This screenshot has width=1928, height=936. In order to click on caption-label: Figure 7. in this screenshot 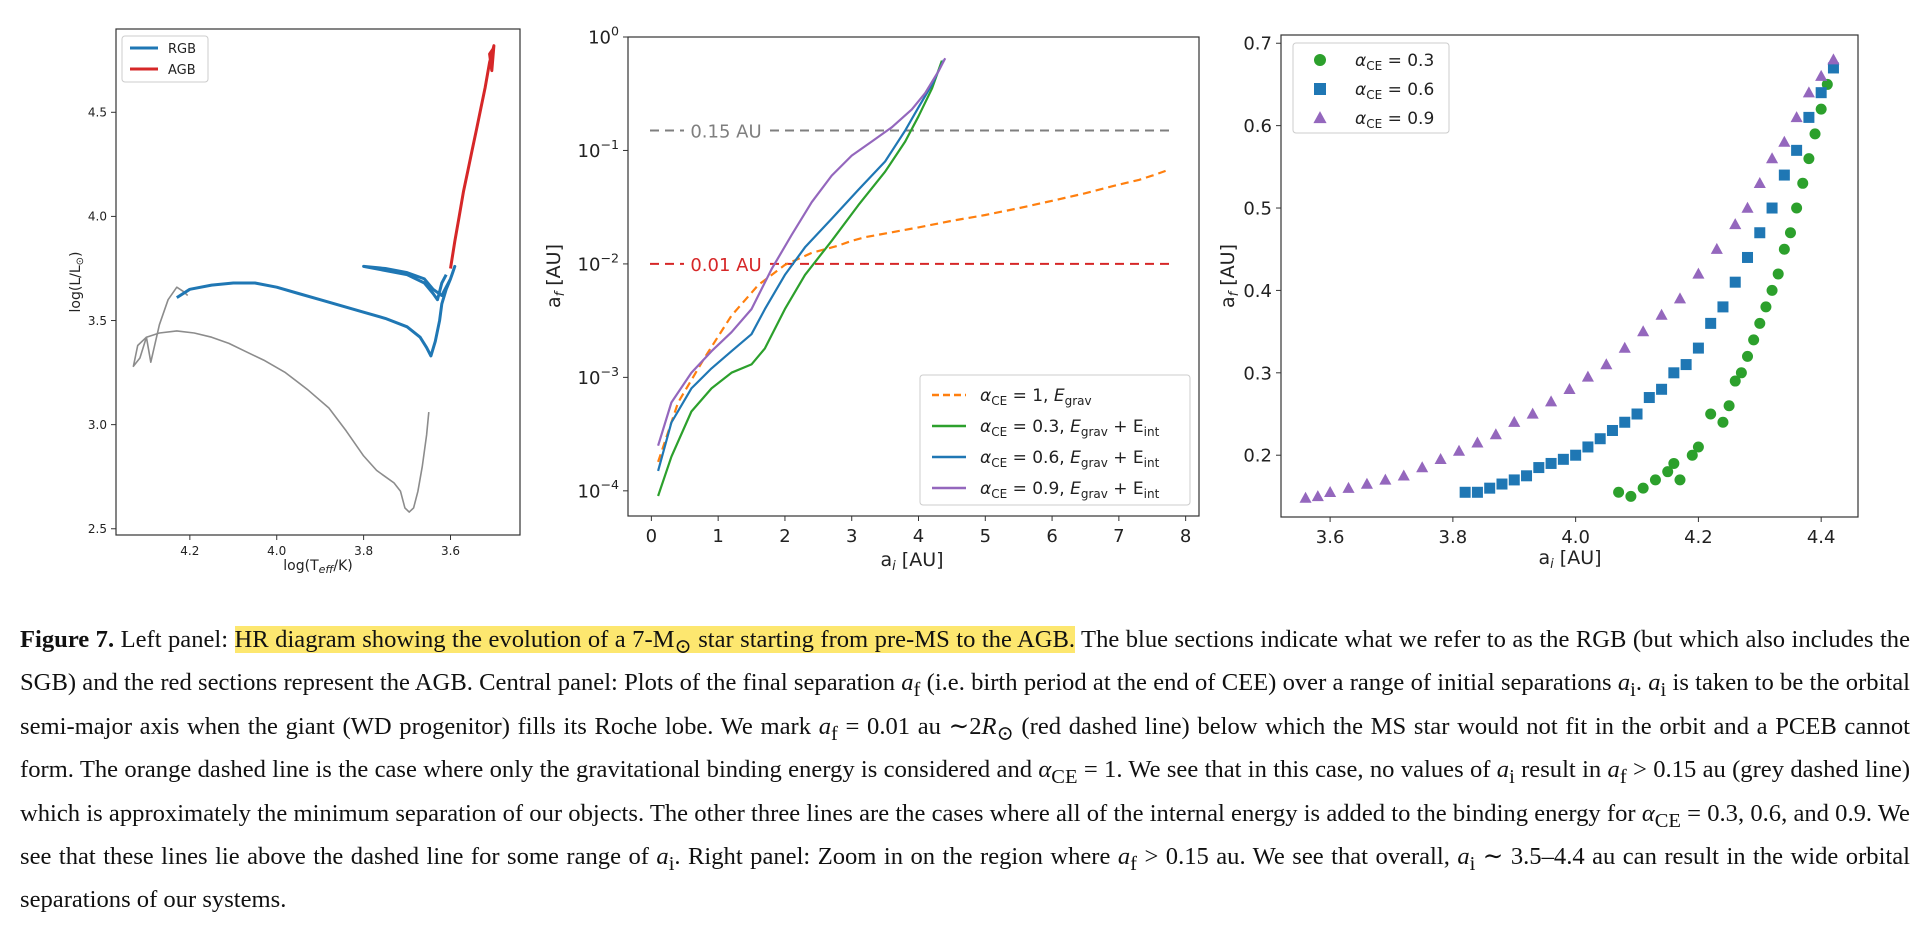, I will do `click(67, 639)`.